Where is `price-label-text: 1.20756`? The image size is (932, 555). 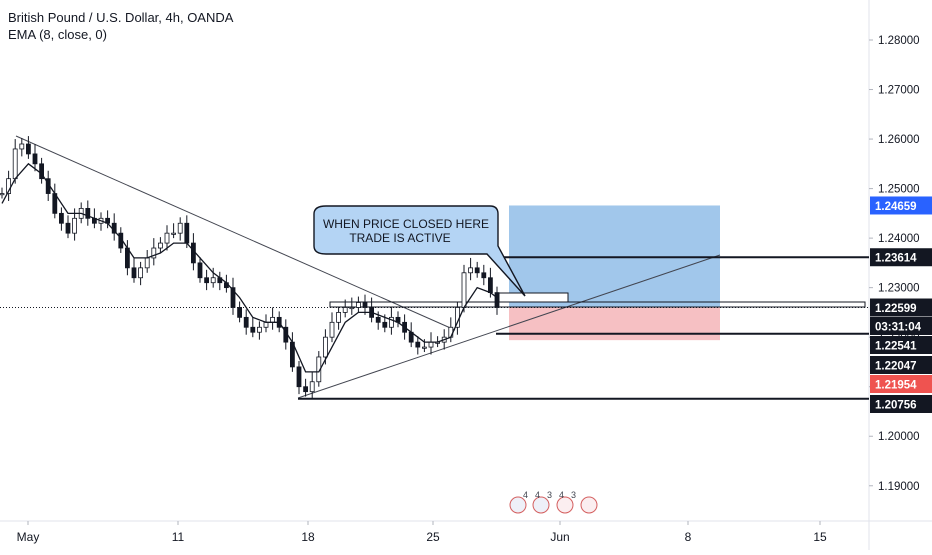 price-label-text: 1.20756 is located at coordinates (896, 406).